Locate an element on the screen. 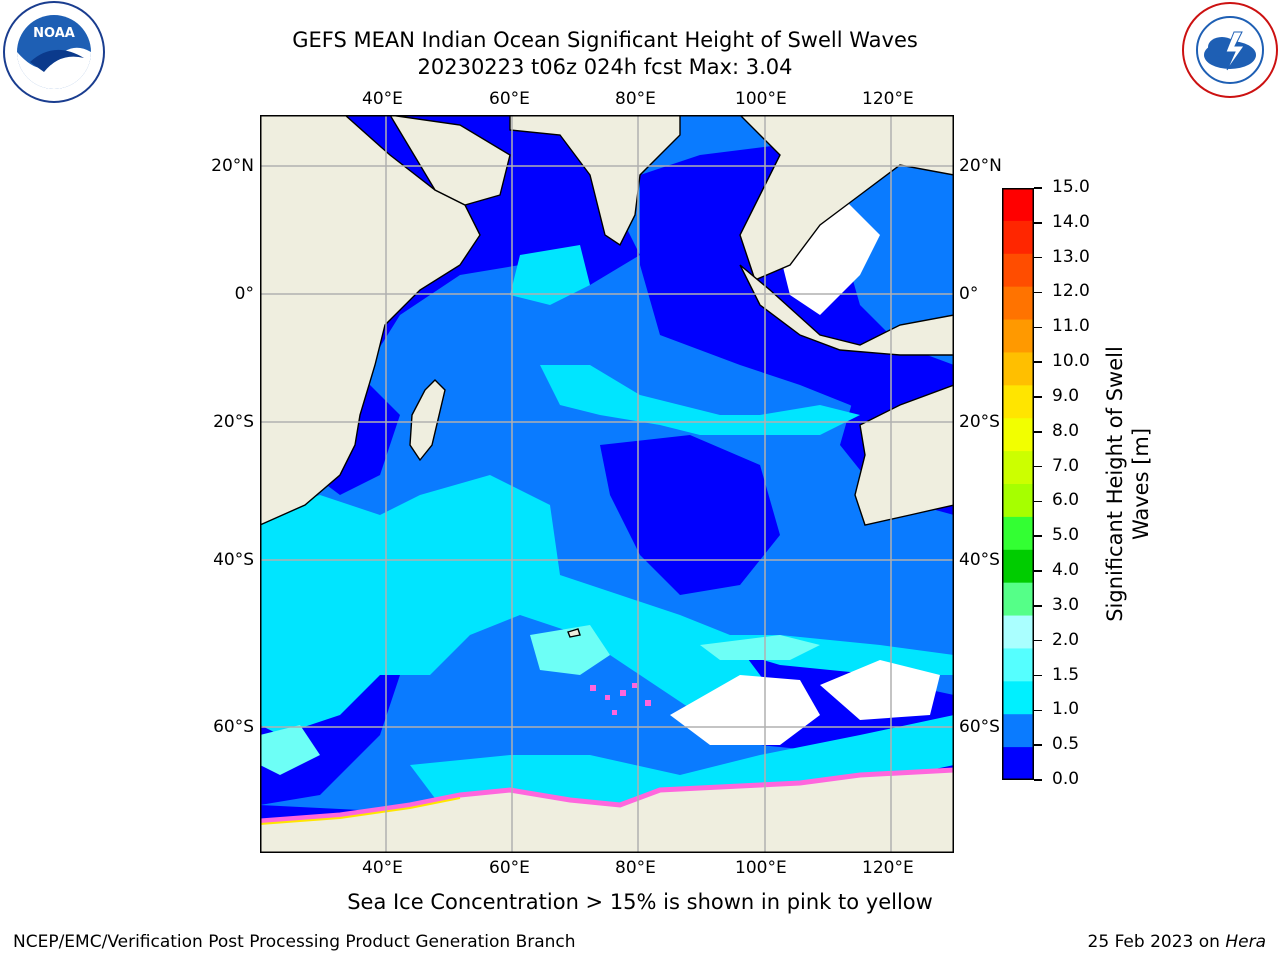 Image resolution: width=1280 pixels, height=960 pixels. lat-label-right-20s: 20°S is located at coordinates (979, 422).